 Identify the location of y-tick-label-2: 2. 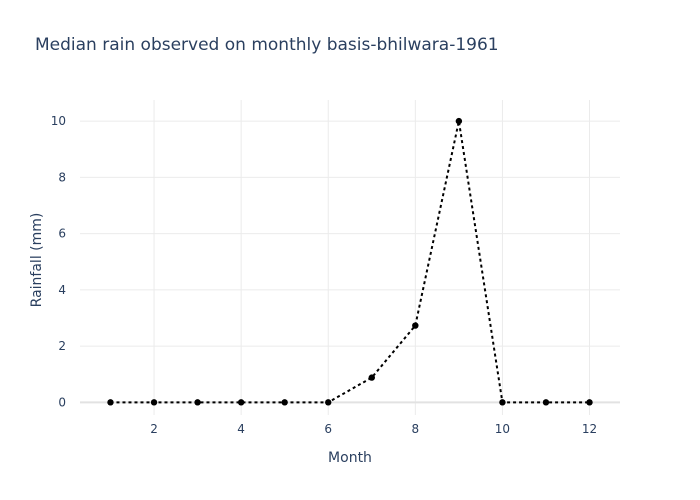
(62, 346).